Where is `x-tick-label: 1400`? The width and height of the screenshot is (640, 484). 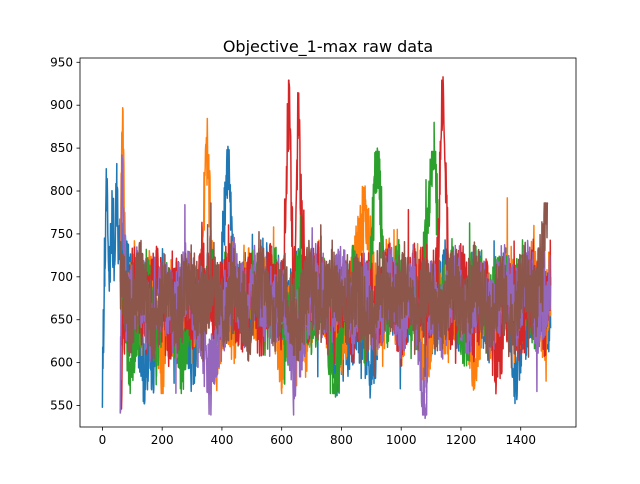
x-tick-label: 1400 is located at coordinates (520, 440).